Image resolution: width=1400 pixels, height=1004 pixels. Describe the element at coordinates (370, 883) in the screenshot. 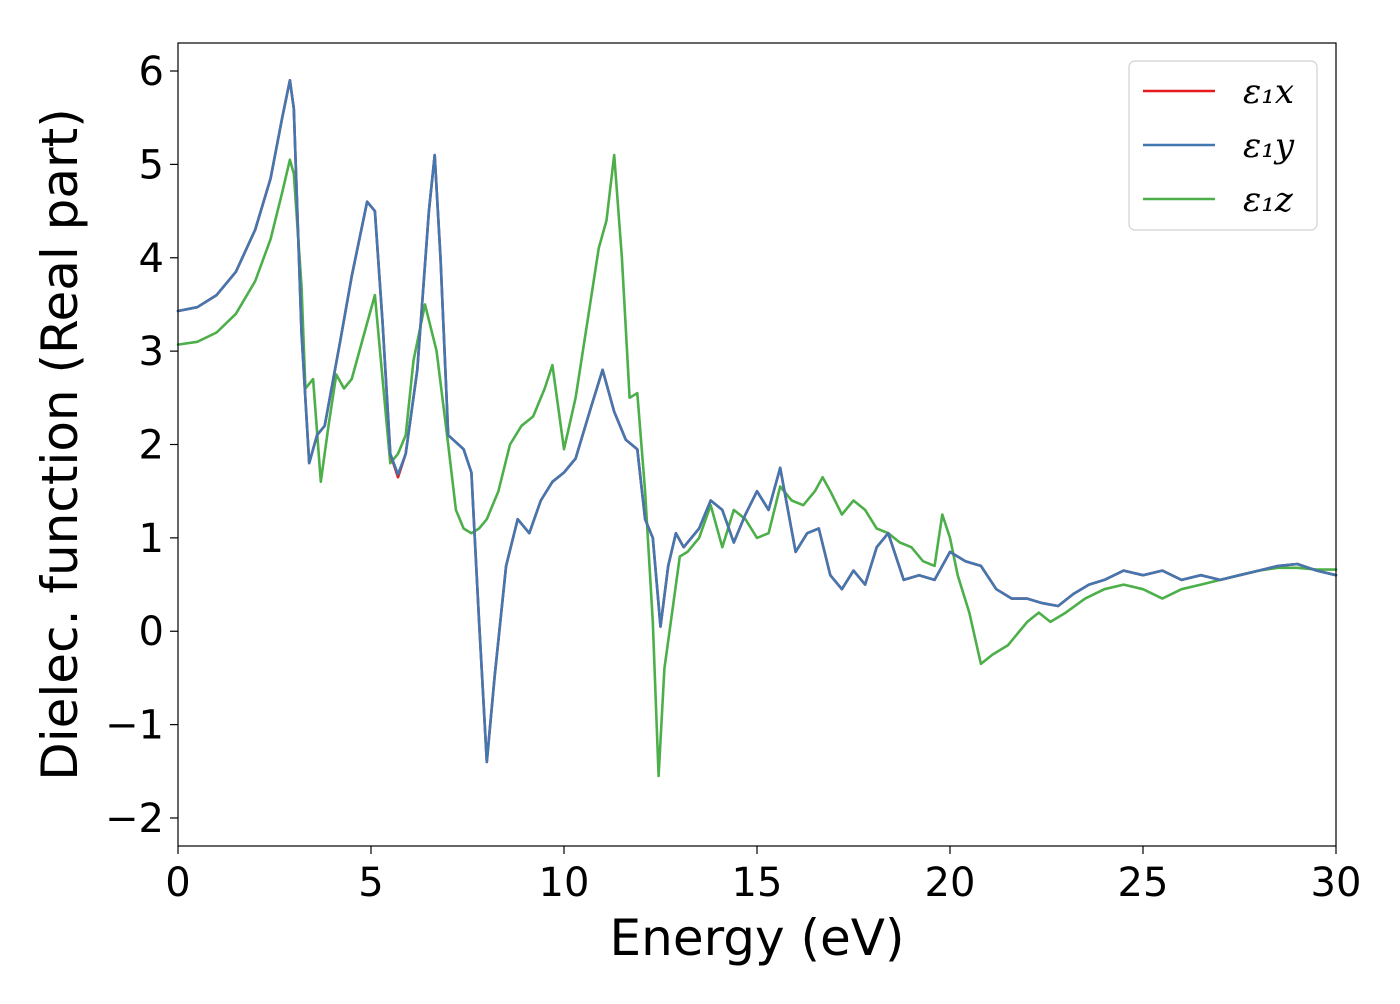

I see `x-tick-label: 5` at that location.